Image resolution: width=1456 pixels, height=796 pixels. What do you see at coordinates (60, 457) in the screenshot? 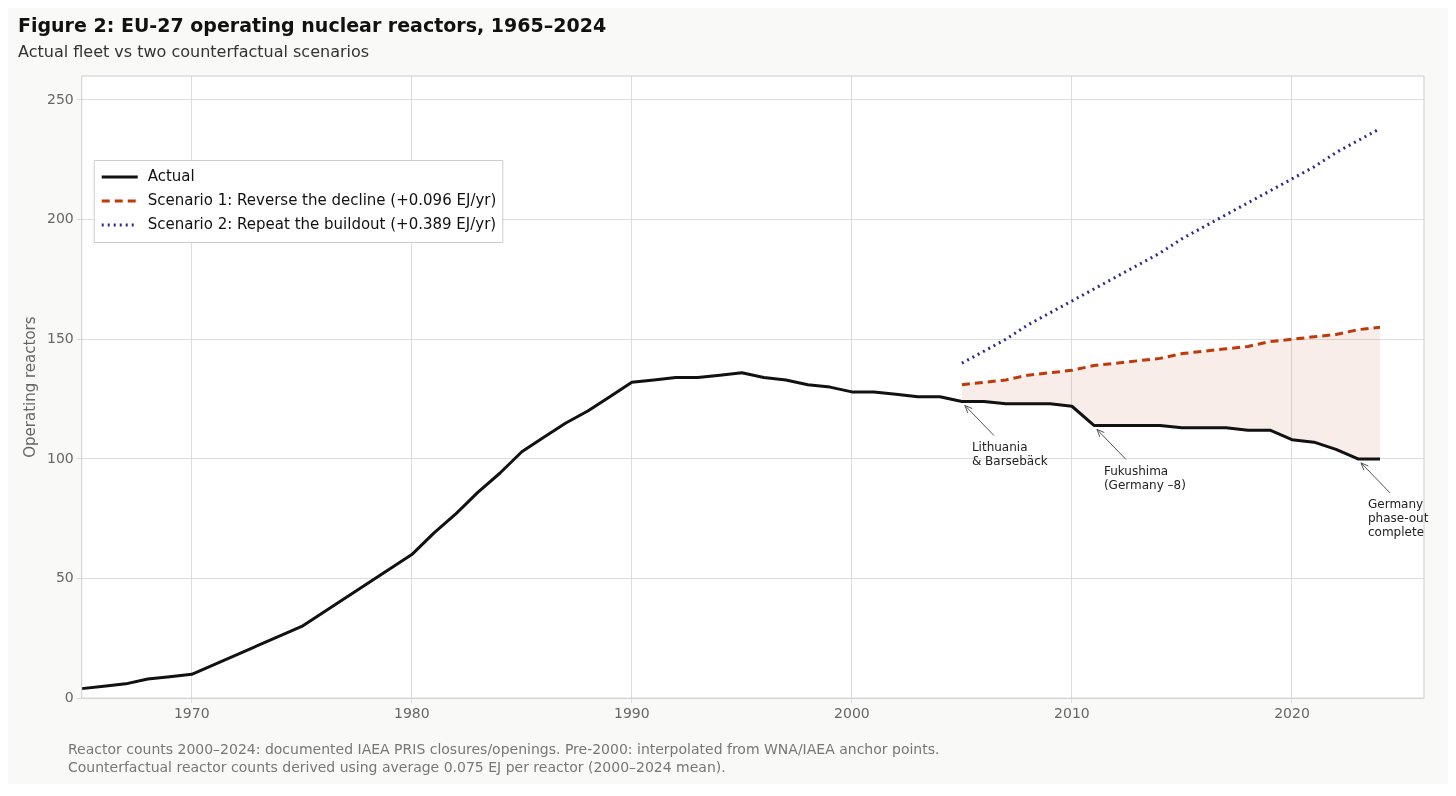
I see `y-tick-label: 100` at bounding box center [60, 457].